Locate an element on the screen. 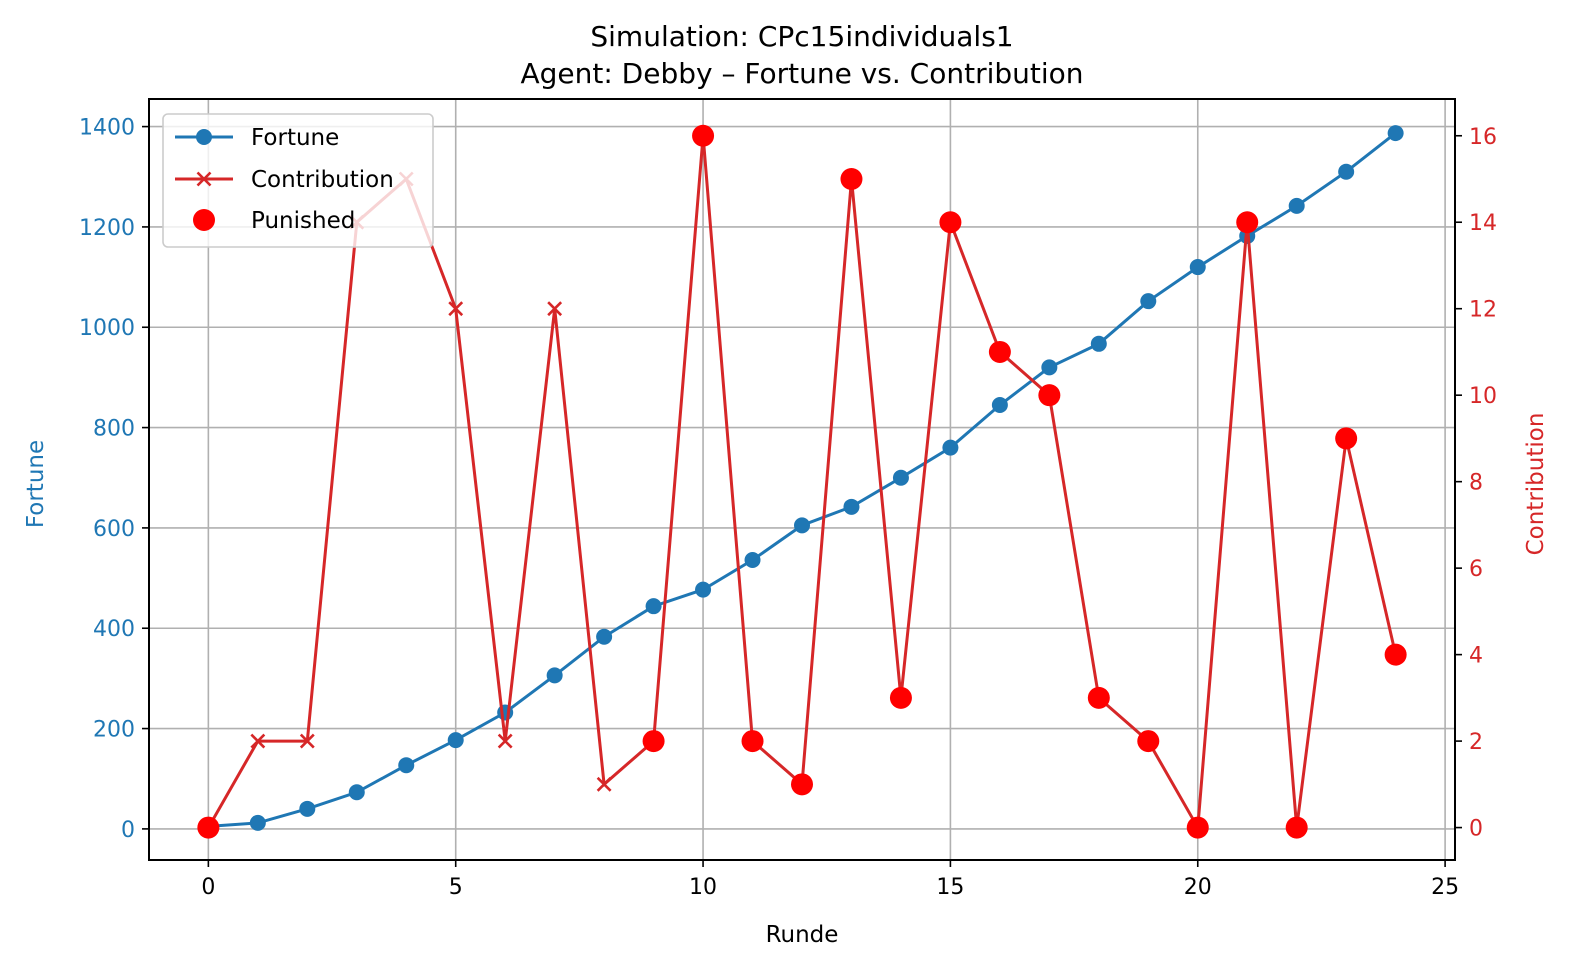 This screenshot has width=1580, height=974. x-axis-label: Runde is located at coordinates (802, 935).